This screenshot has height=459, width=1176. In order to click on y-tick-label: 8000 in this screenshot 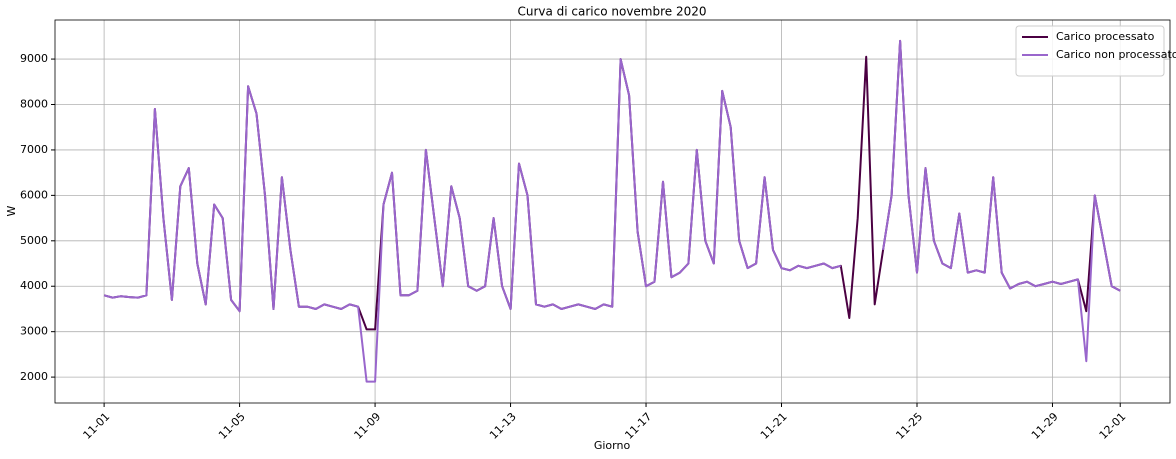, I will do `click(34, 104)`.